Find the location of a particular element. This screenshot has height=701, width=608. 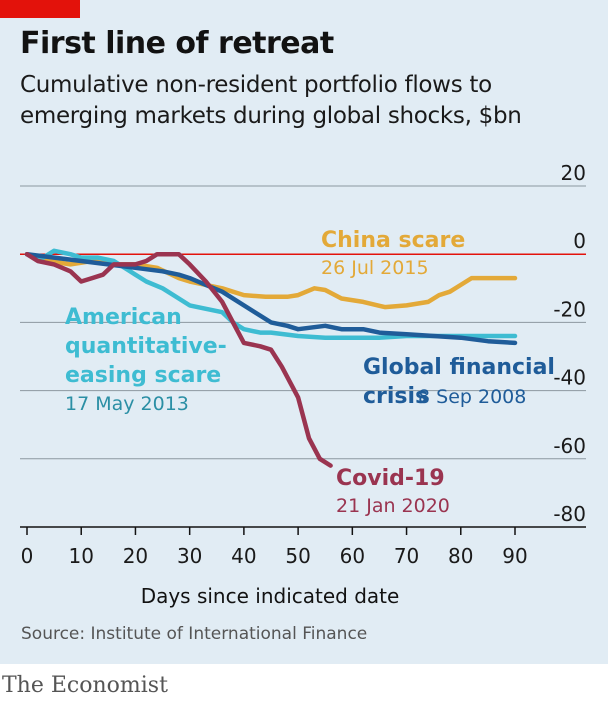

series-line-qe is located at coordinates (271, 294).